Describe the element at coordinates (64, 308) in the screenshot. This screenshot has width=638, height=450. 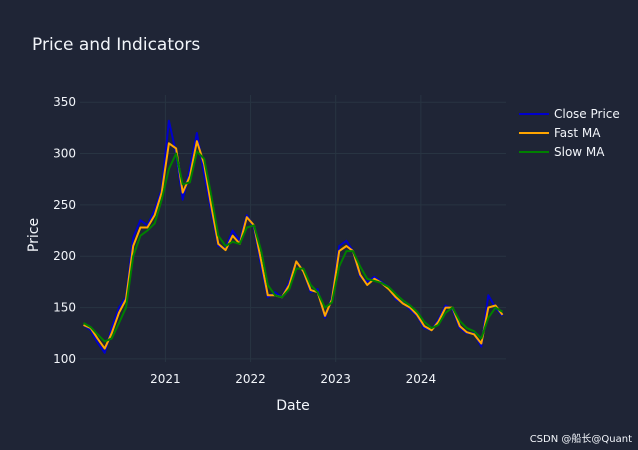
I see `y-tick-label: 150` at that location.